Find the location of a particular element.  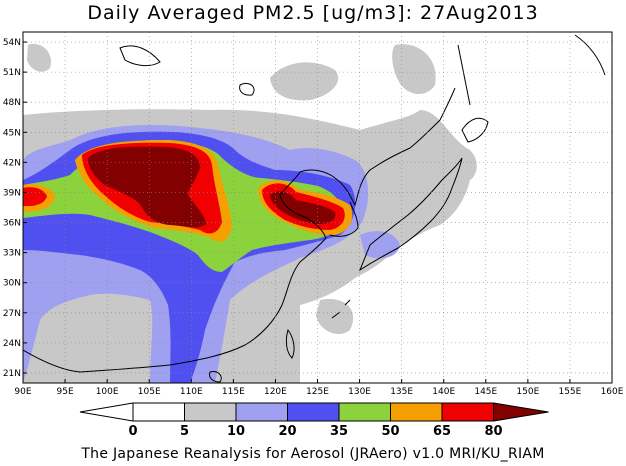

coastline-hainan is located at coordinates (215, 377).